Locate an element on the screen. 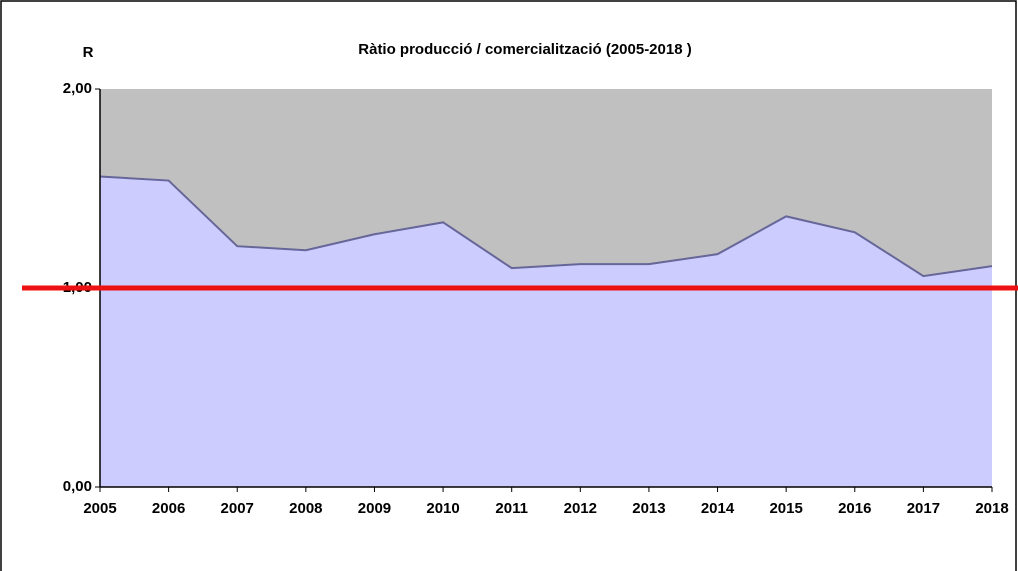 This screenshot has width=1018, height=571. x-tick-label: 2017 is located at coordinates (923, 508).